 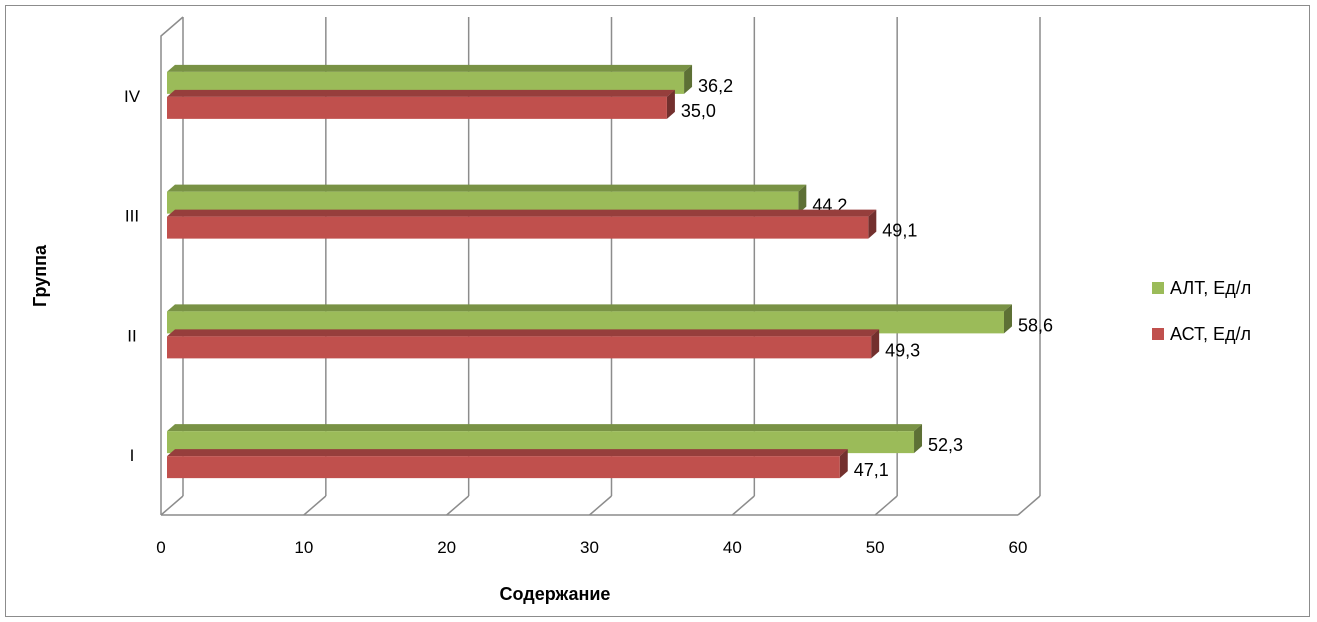 What do you see at coordinates (160, 547) in the screenshot?
I see `x-tick-label: 0` at bounding box center [160, 547].